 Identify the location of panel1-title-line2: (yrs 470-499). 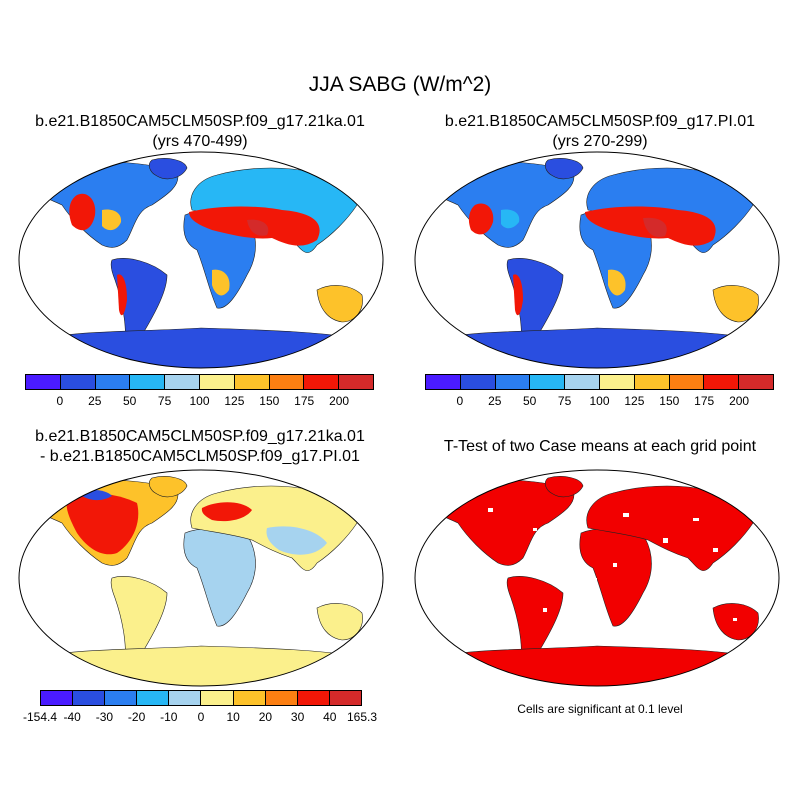
(200, 141).